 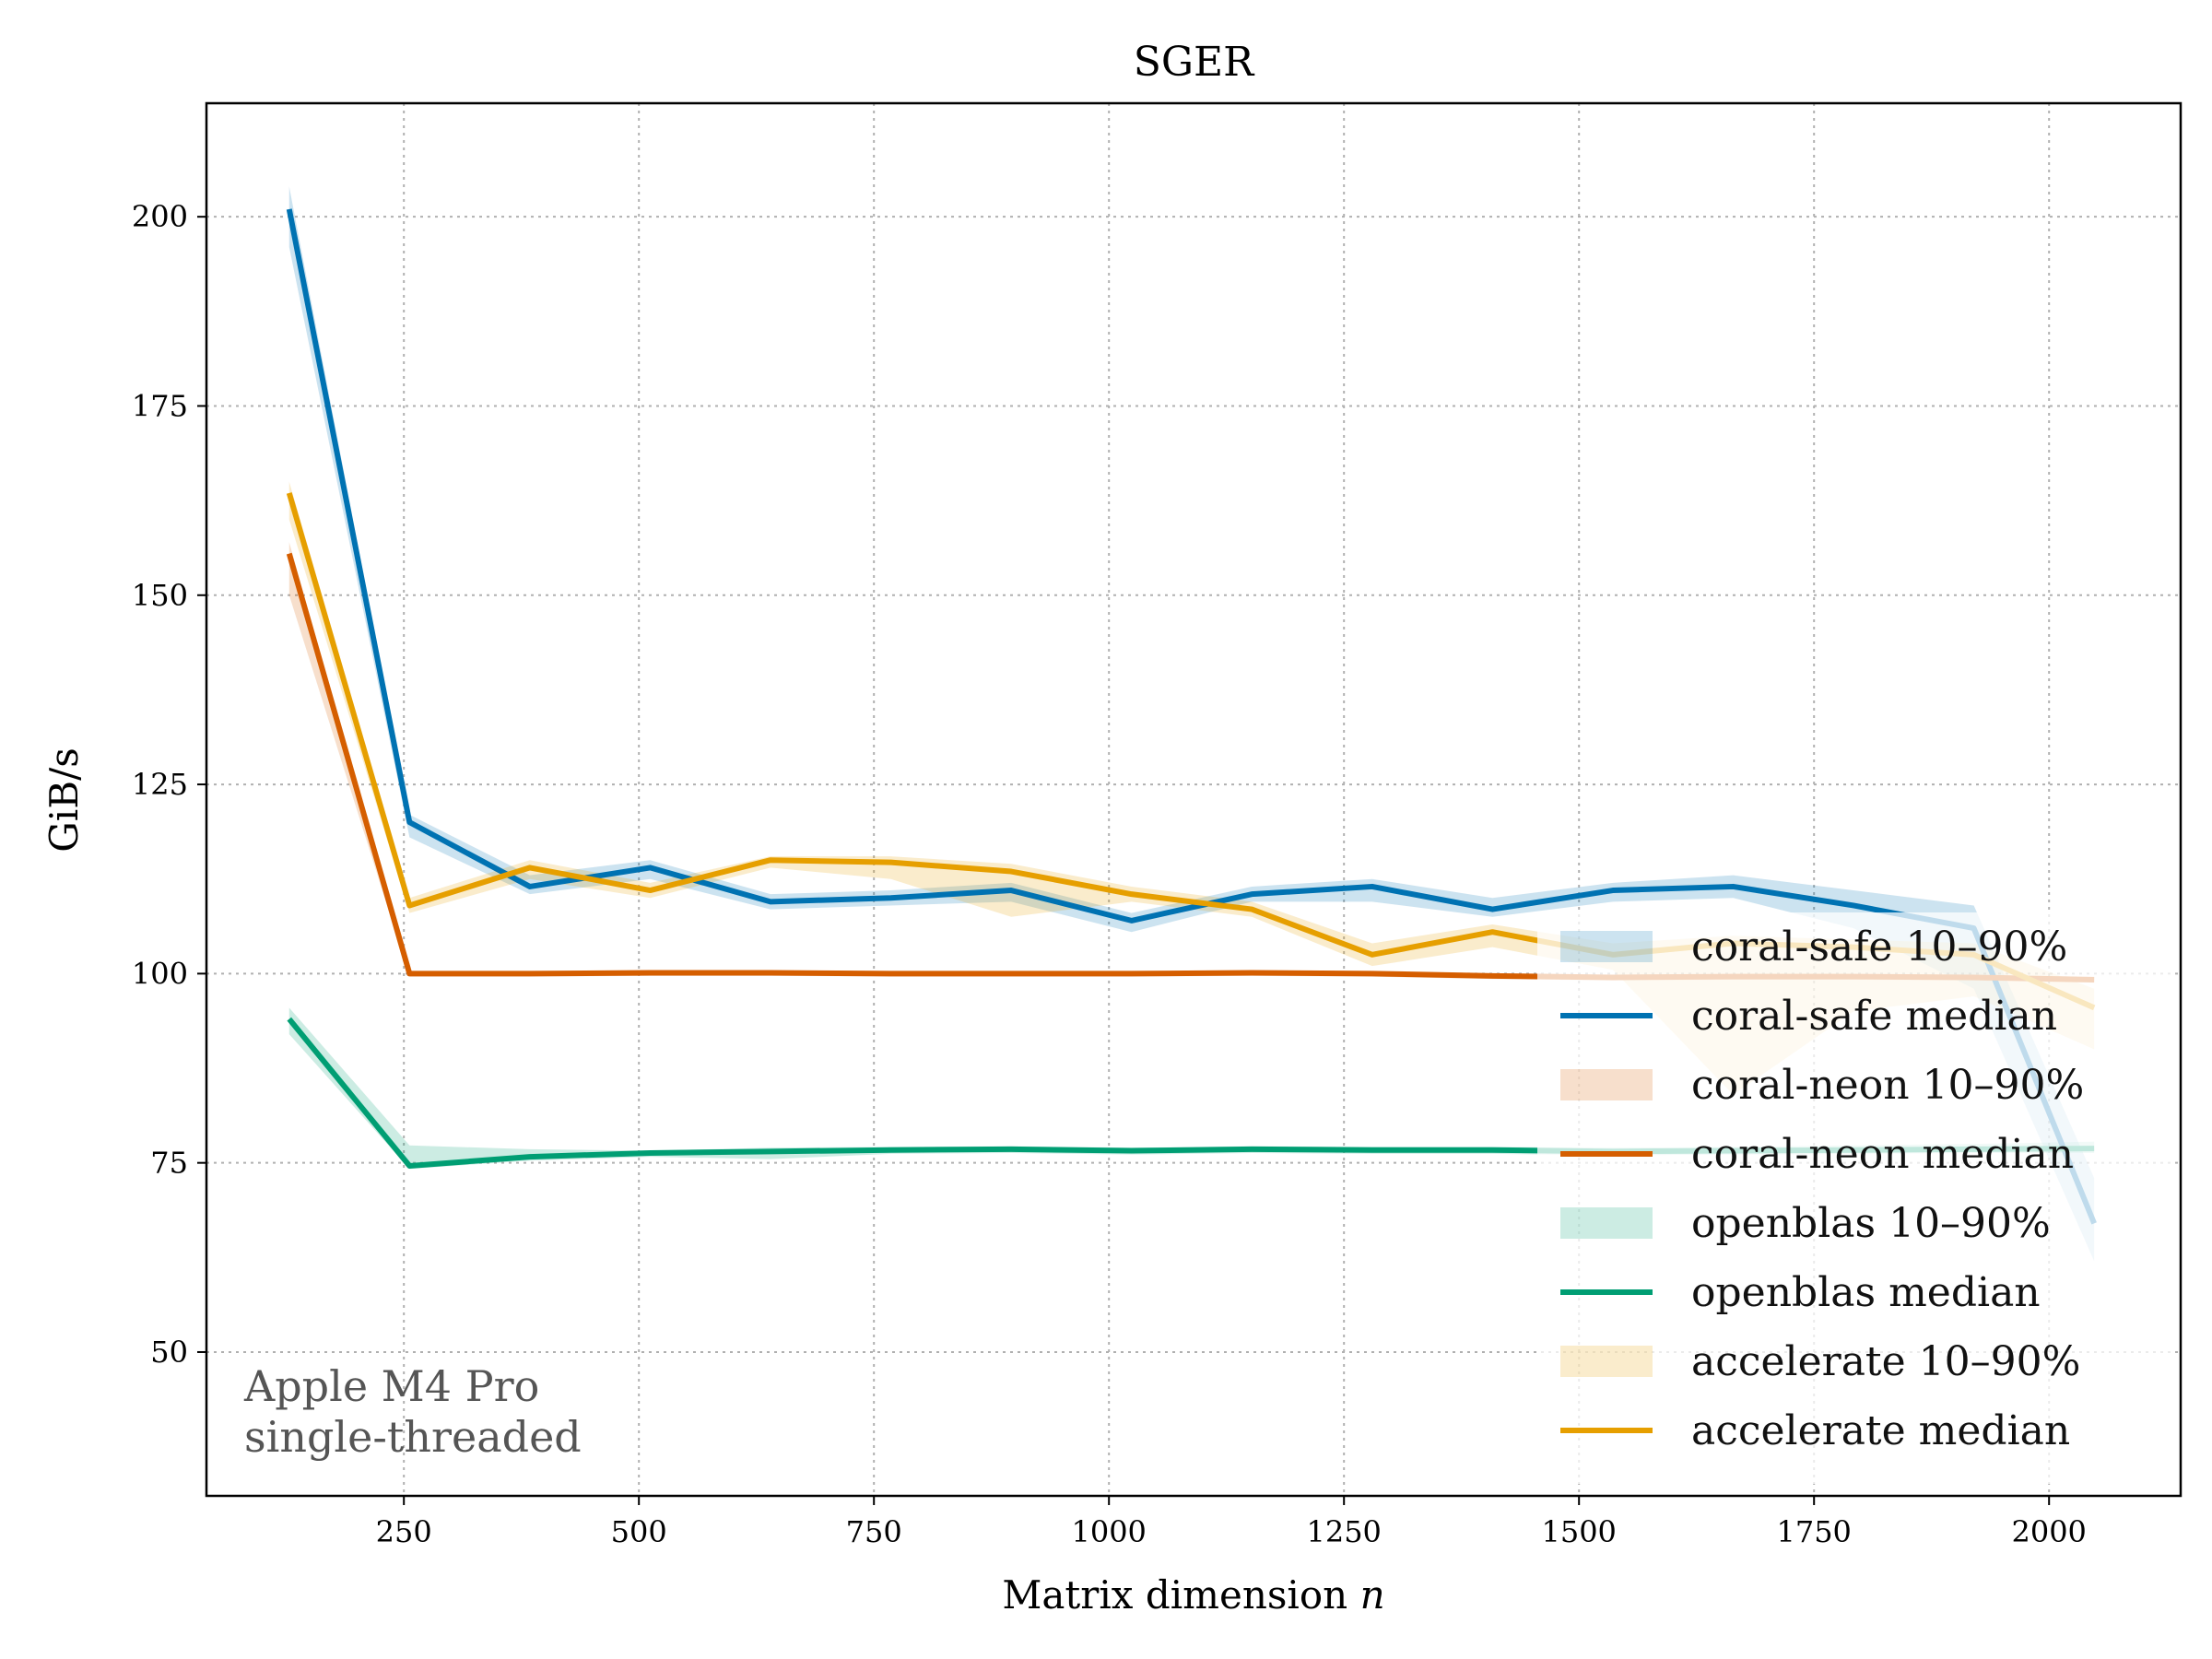 What do you see at coordinates (1880, 1430) in the screenshot?
I see `accelerate-median-legend-label: accelerate median` at bounding box center [1880, 1430].